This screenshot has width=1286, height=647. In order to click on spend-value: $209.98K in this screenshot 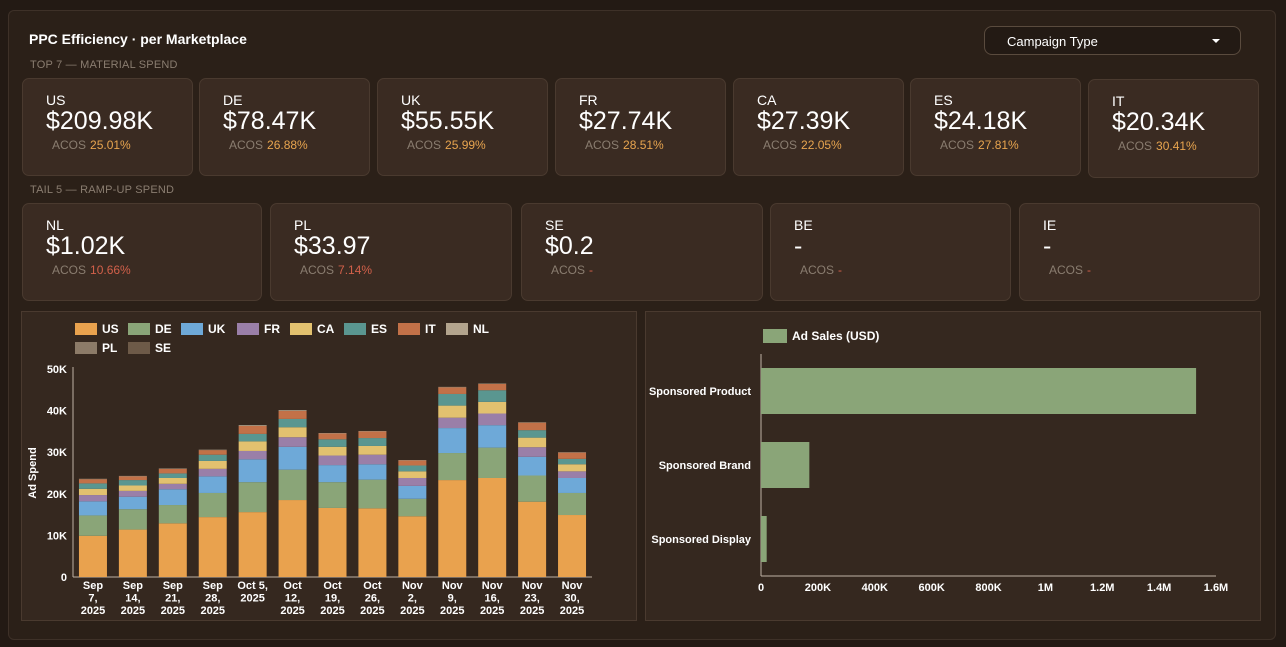, I will do `click(100, 121)`.